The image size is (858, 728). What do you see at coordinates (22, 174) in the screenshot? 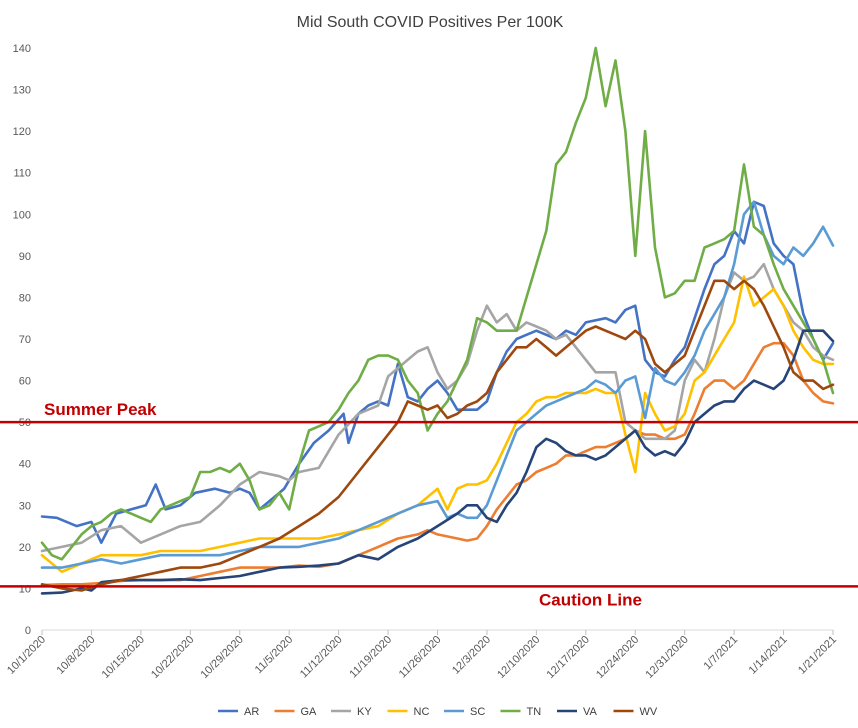
I see `y-tick-label: 110` at bounding box center [22, 174].